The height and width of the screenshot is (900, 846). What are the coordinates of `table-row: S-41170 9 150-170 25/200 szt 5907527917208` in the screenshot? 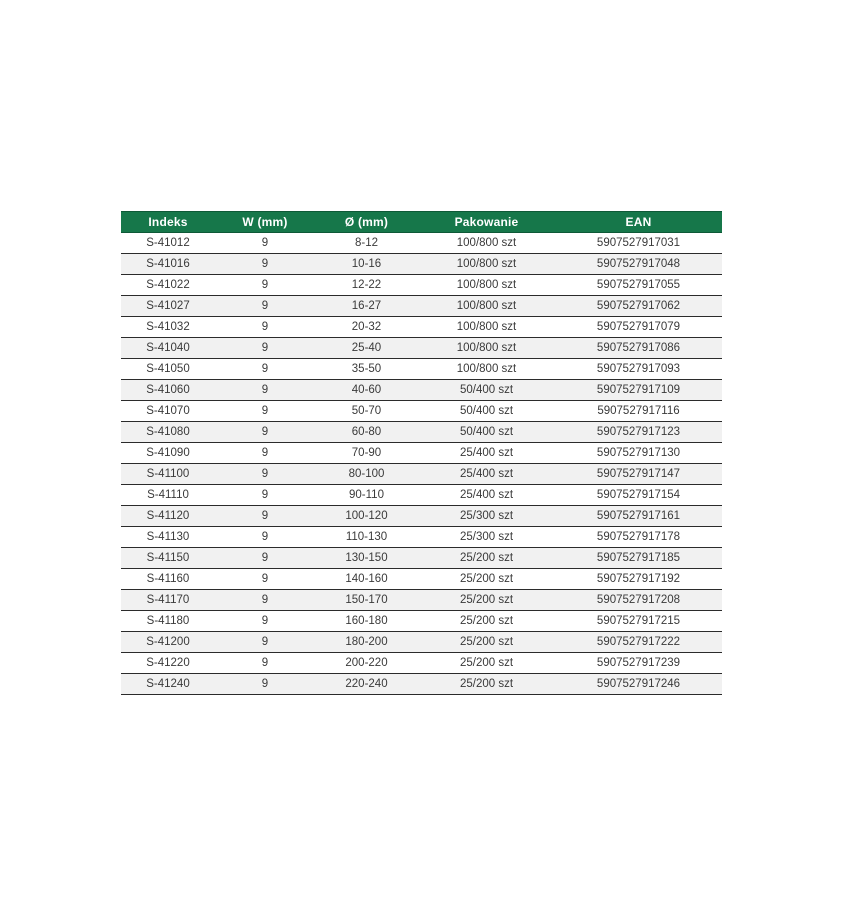 It's located at (421, 600).